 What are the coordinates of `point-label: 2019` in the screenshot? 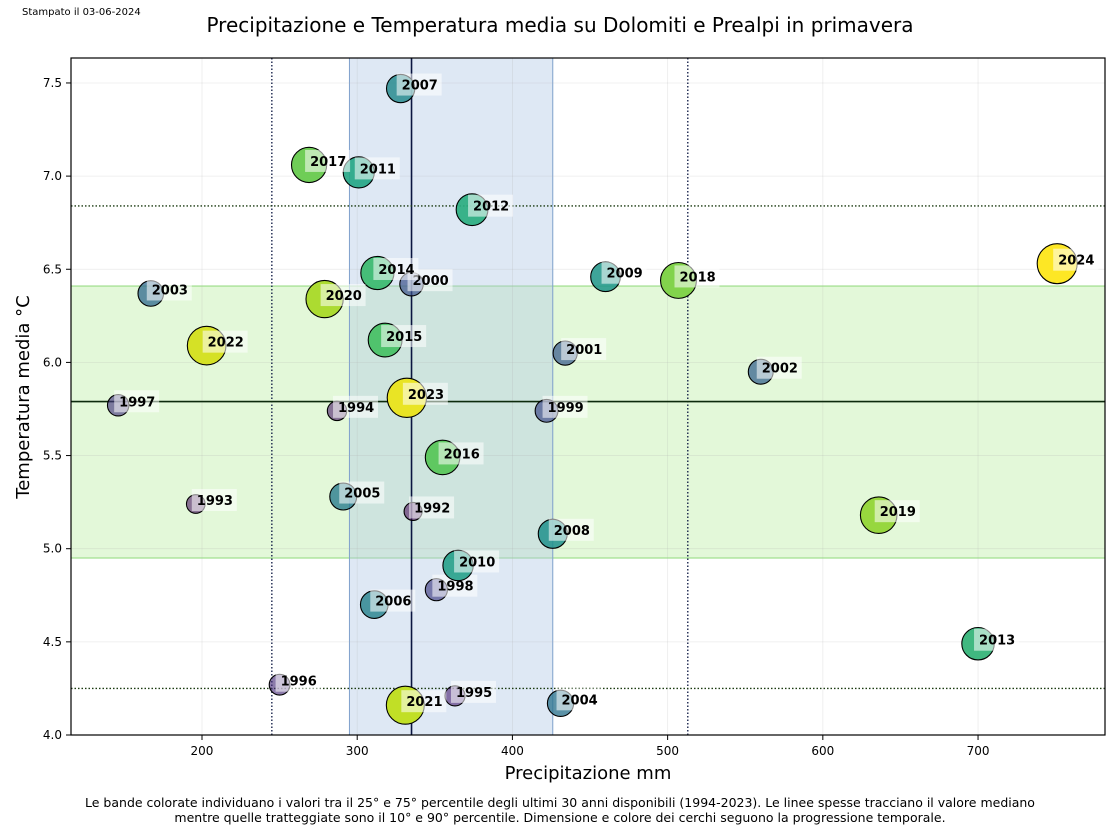 It's located at (898, 512).